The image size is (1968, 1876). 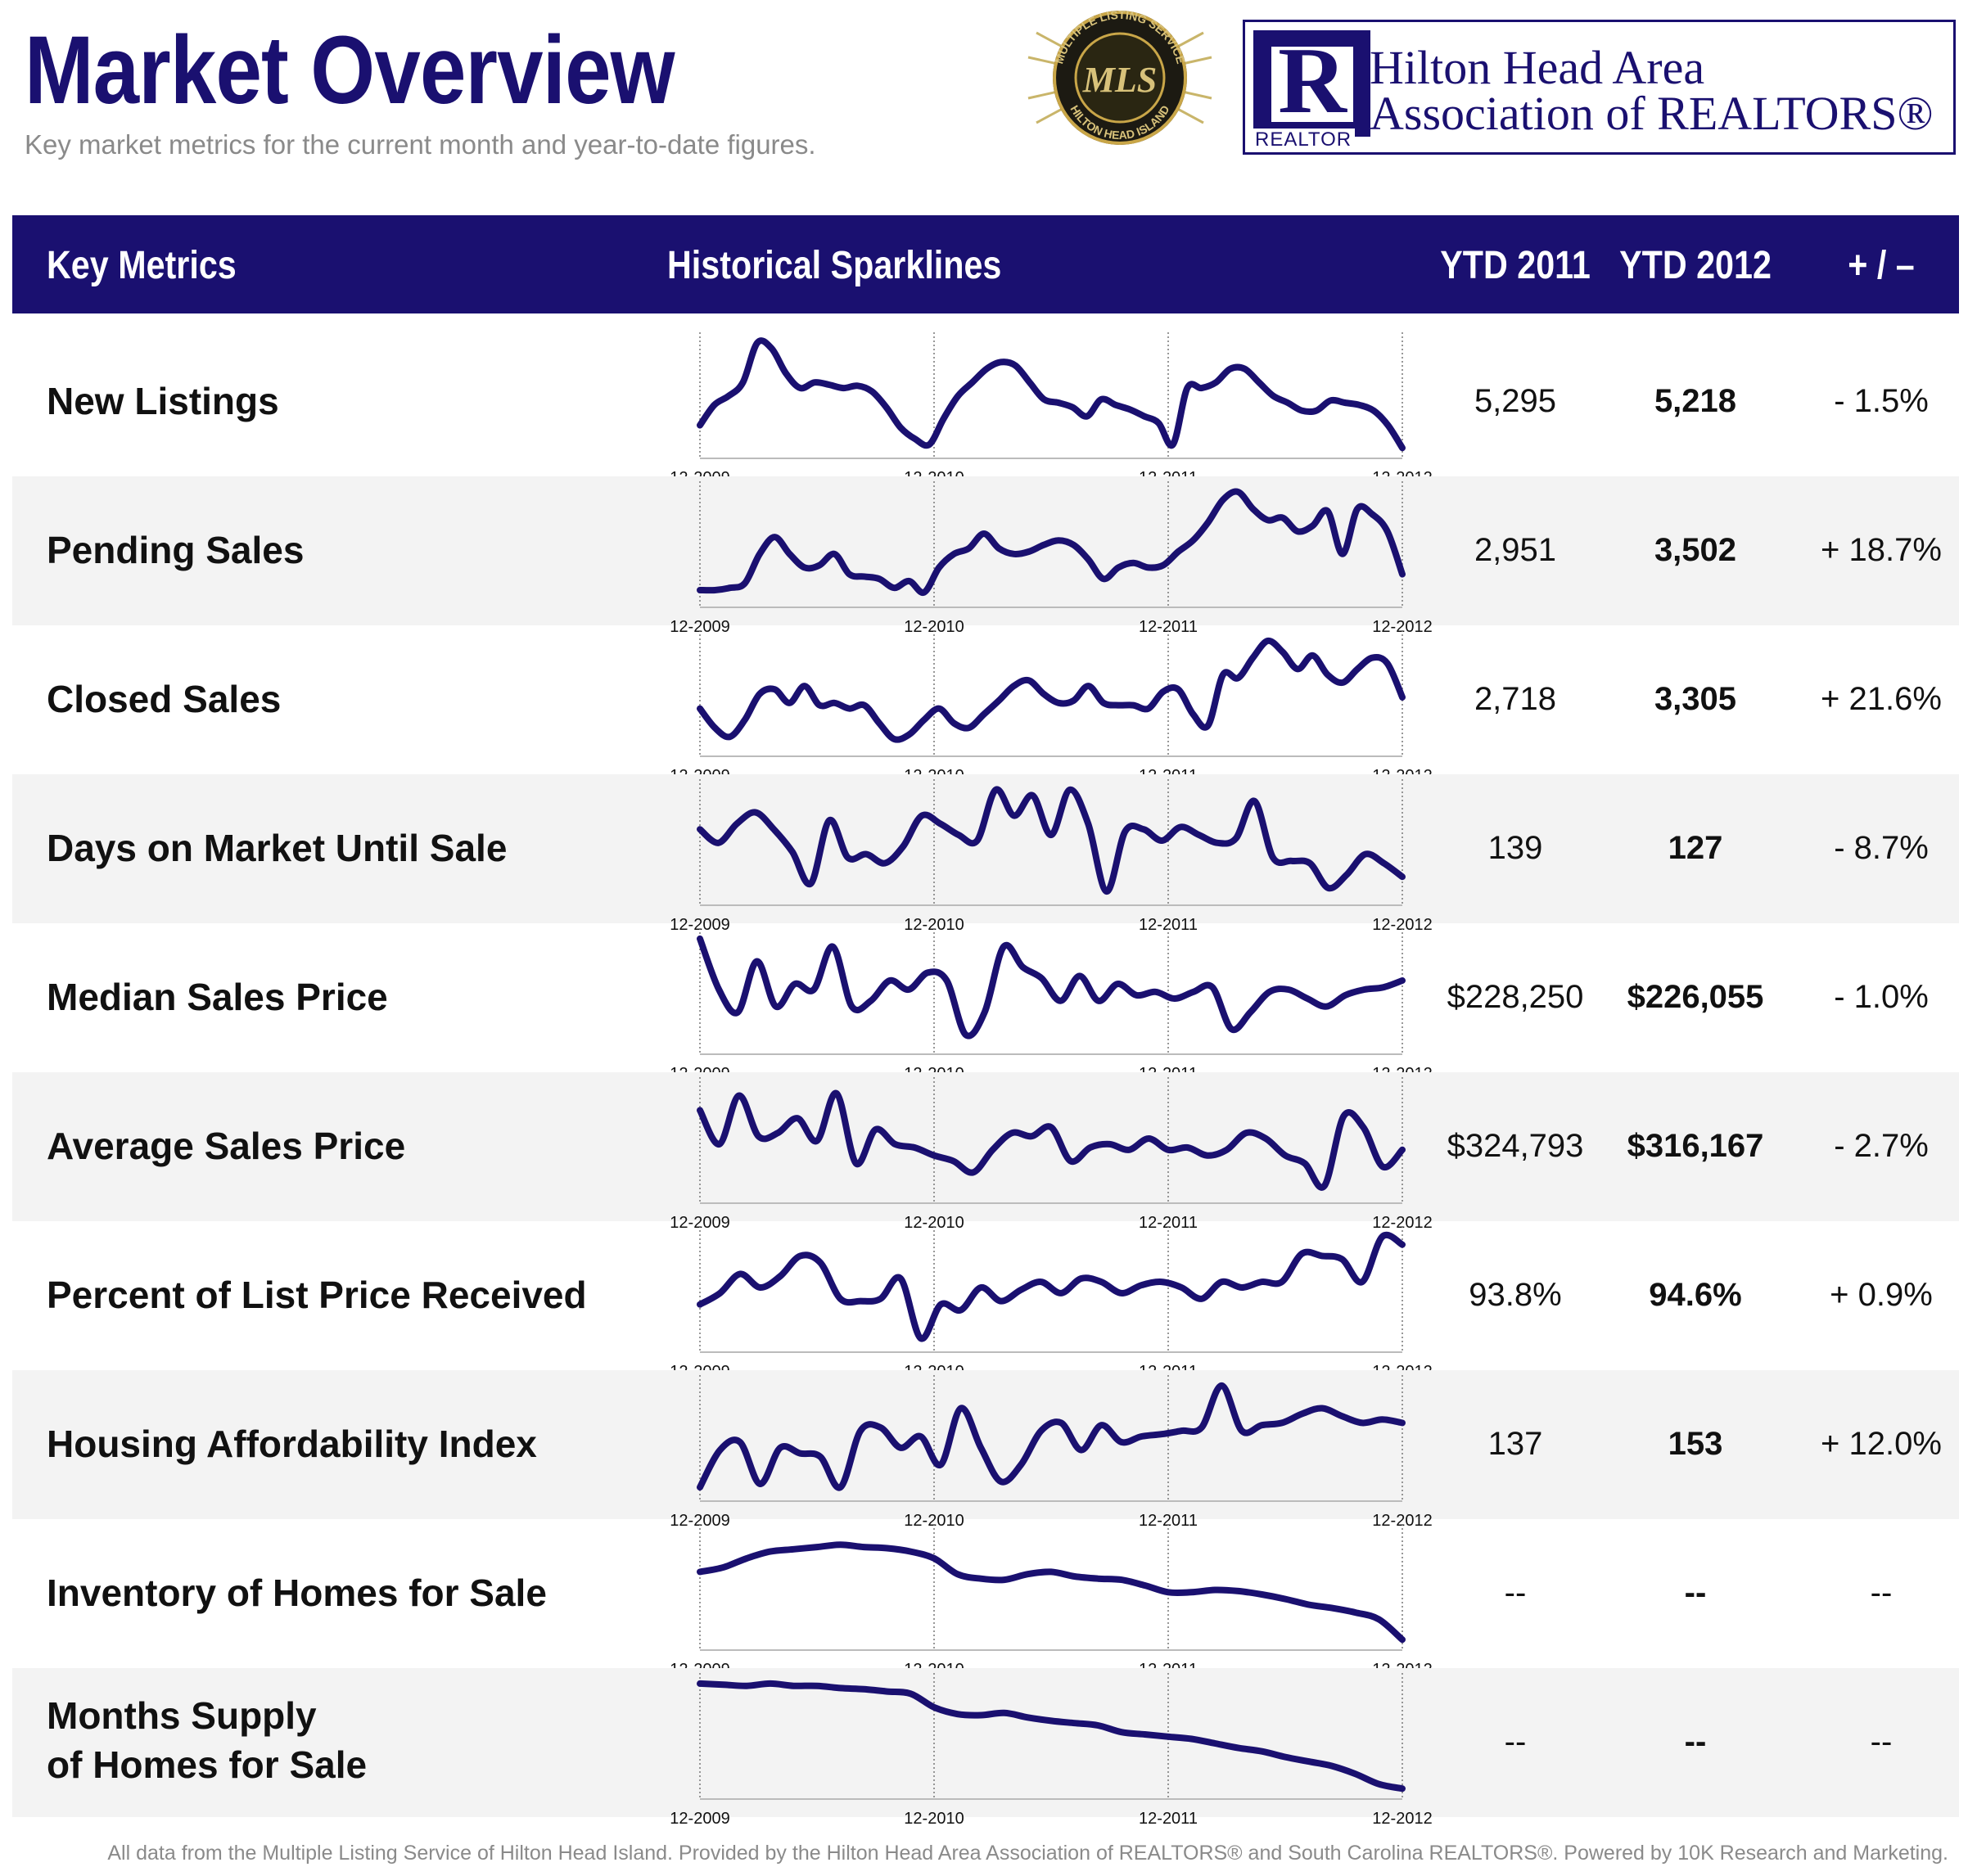 What do you see at coordinates (1881, 550) in the screenshot?
I see `percent-change-value: + 18.7%` at bounding box center [1881, 550].